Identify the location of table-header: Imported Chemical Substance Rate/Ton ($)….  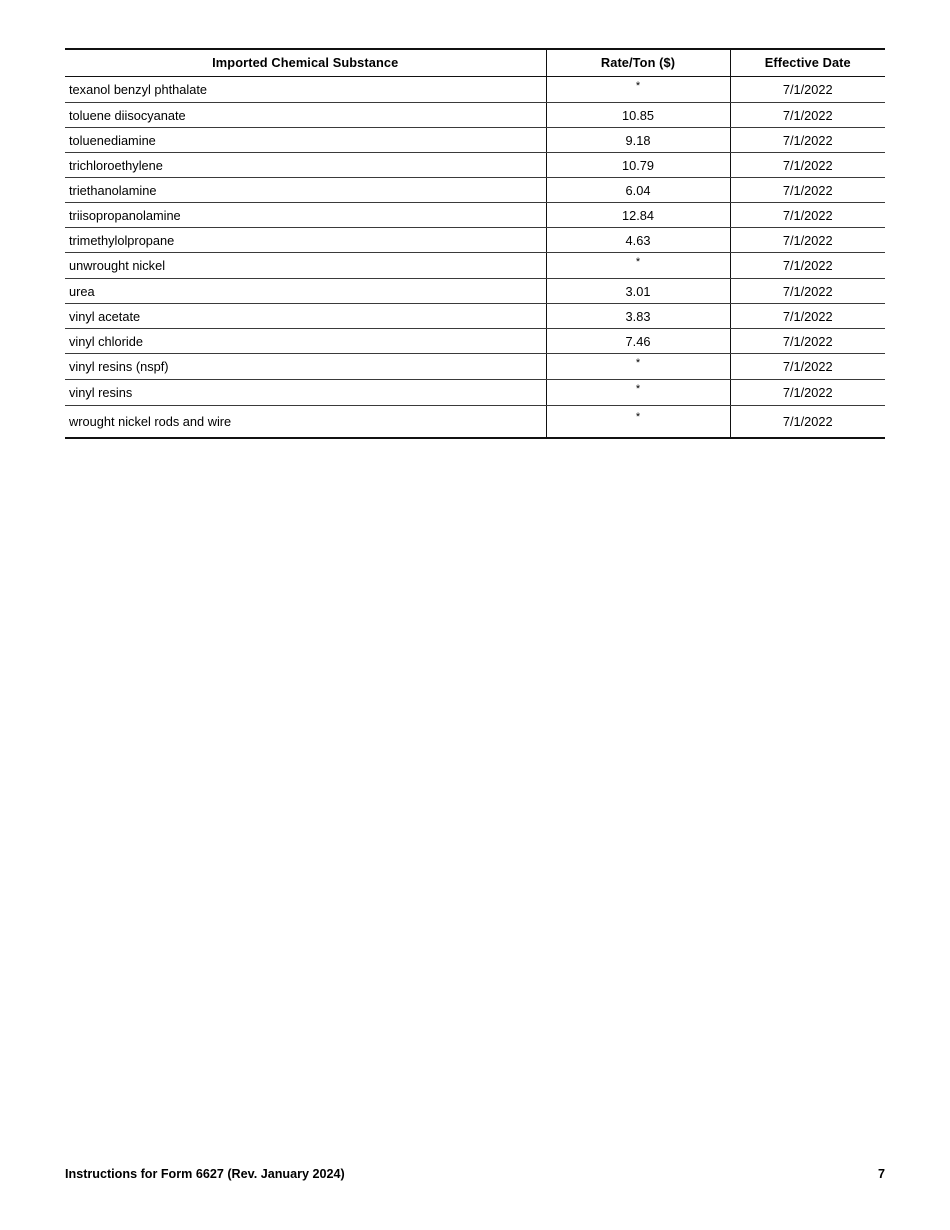
(475, 63).